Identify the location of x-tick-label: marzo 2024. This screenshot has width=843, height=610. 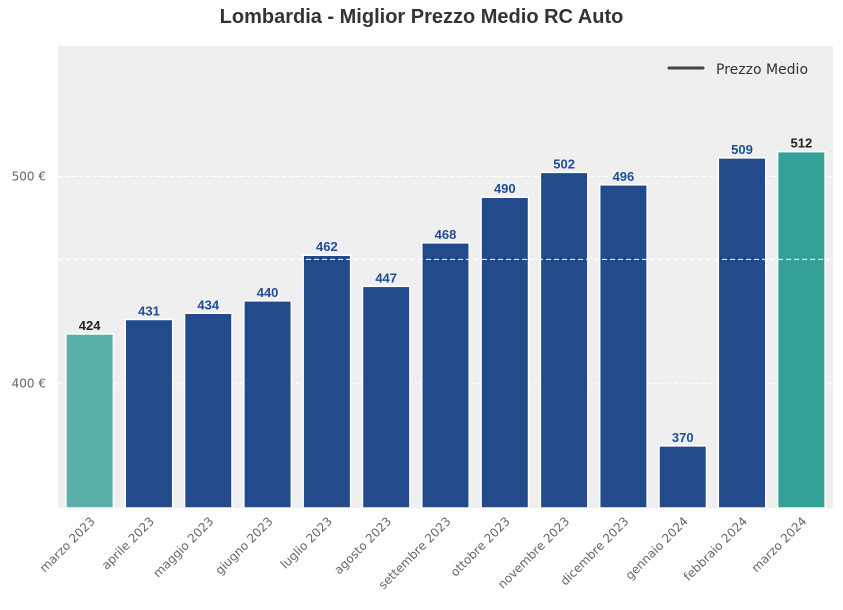
(779, 544).